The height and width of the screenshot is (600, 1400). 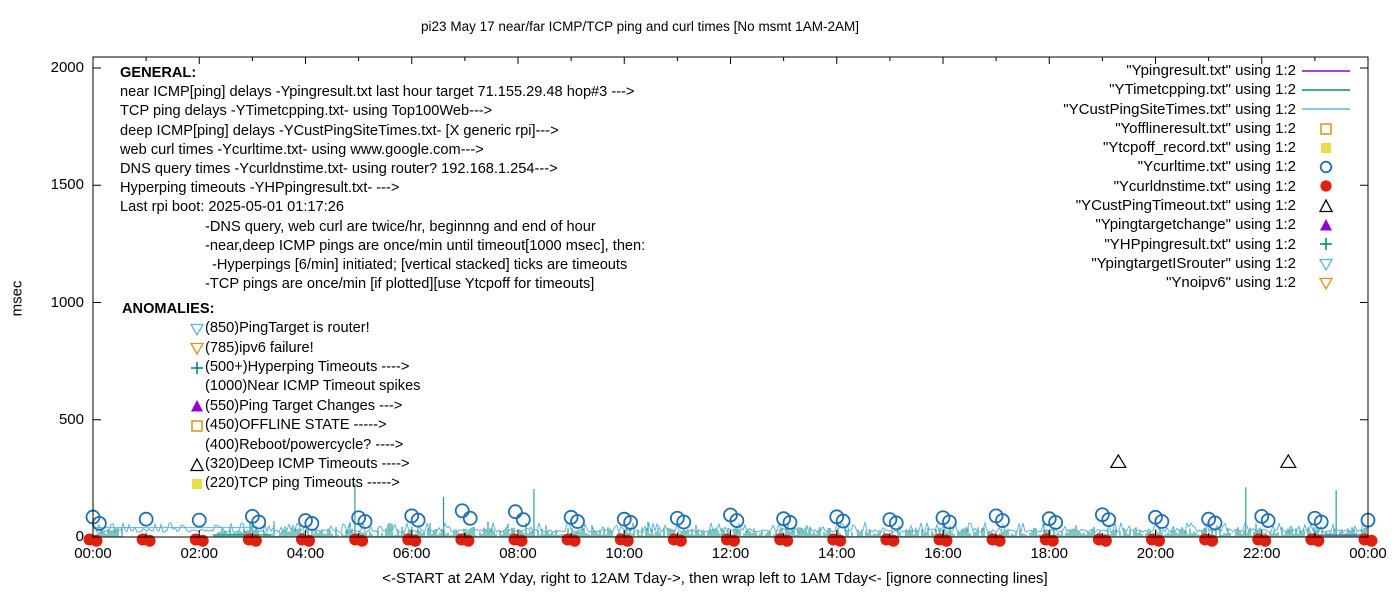 What do you see at coordinates (1200, 244) in the screenshot?
I see `legend-label: "YHPpingresult.txt" using 1:2` at bounding box center [1200, 244].